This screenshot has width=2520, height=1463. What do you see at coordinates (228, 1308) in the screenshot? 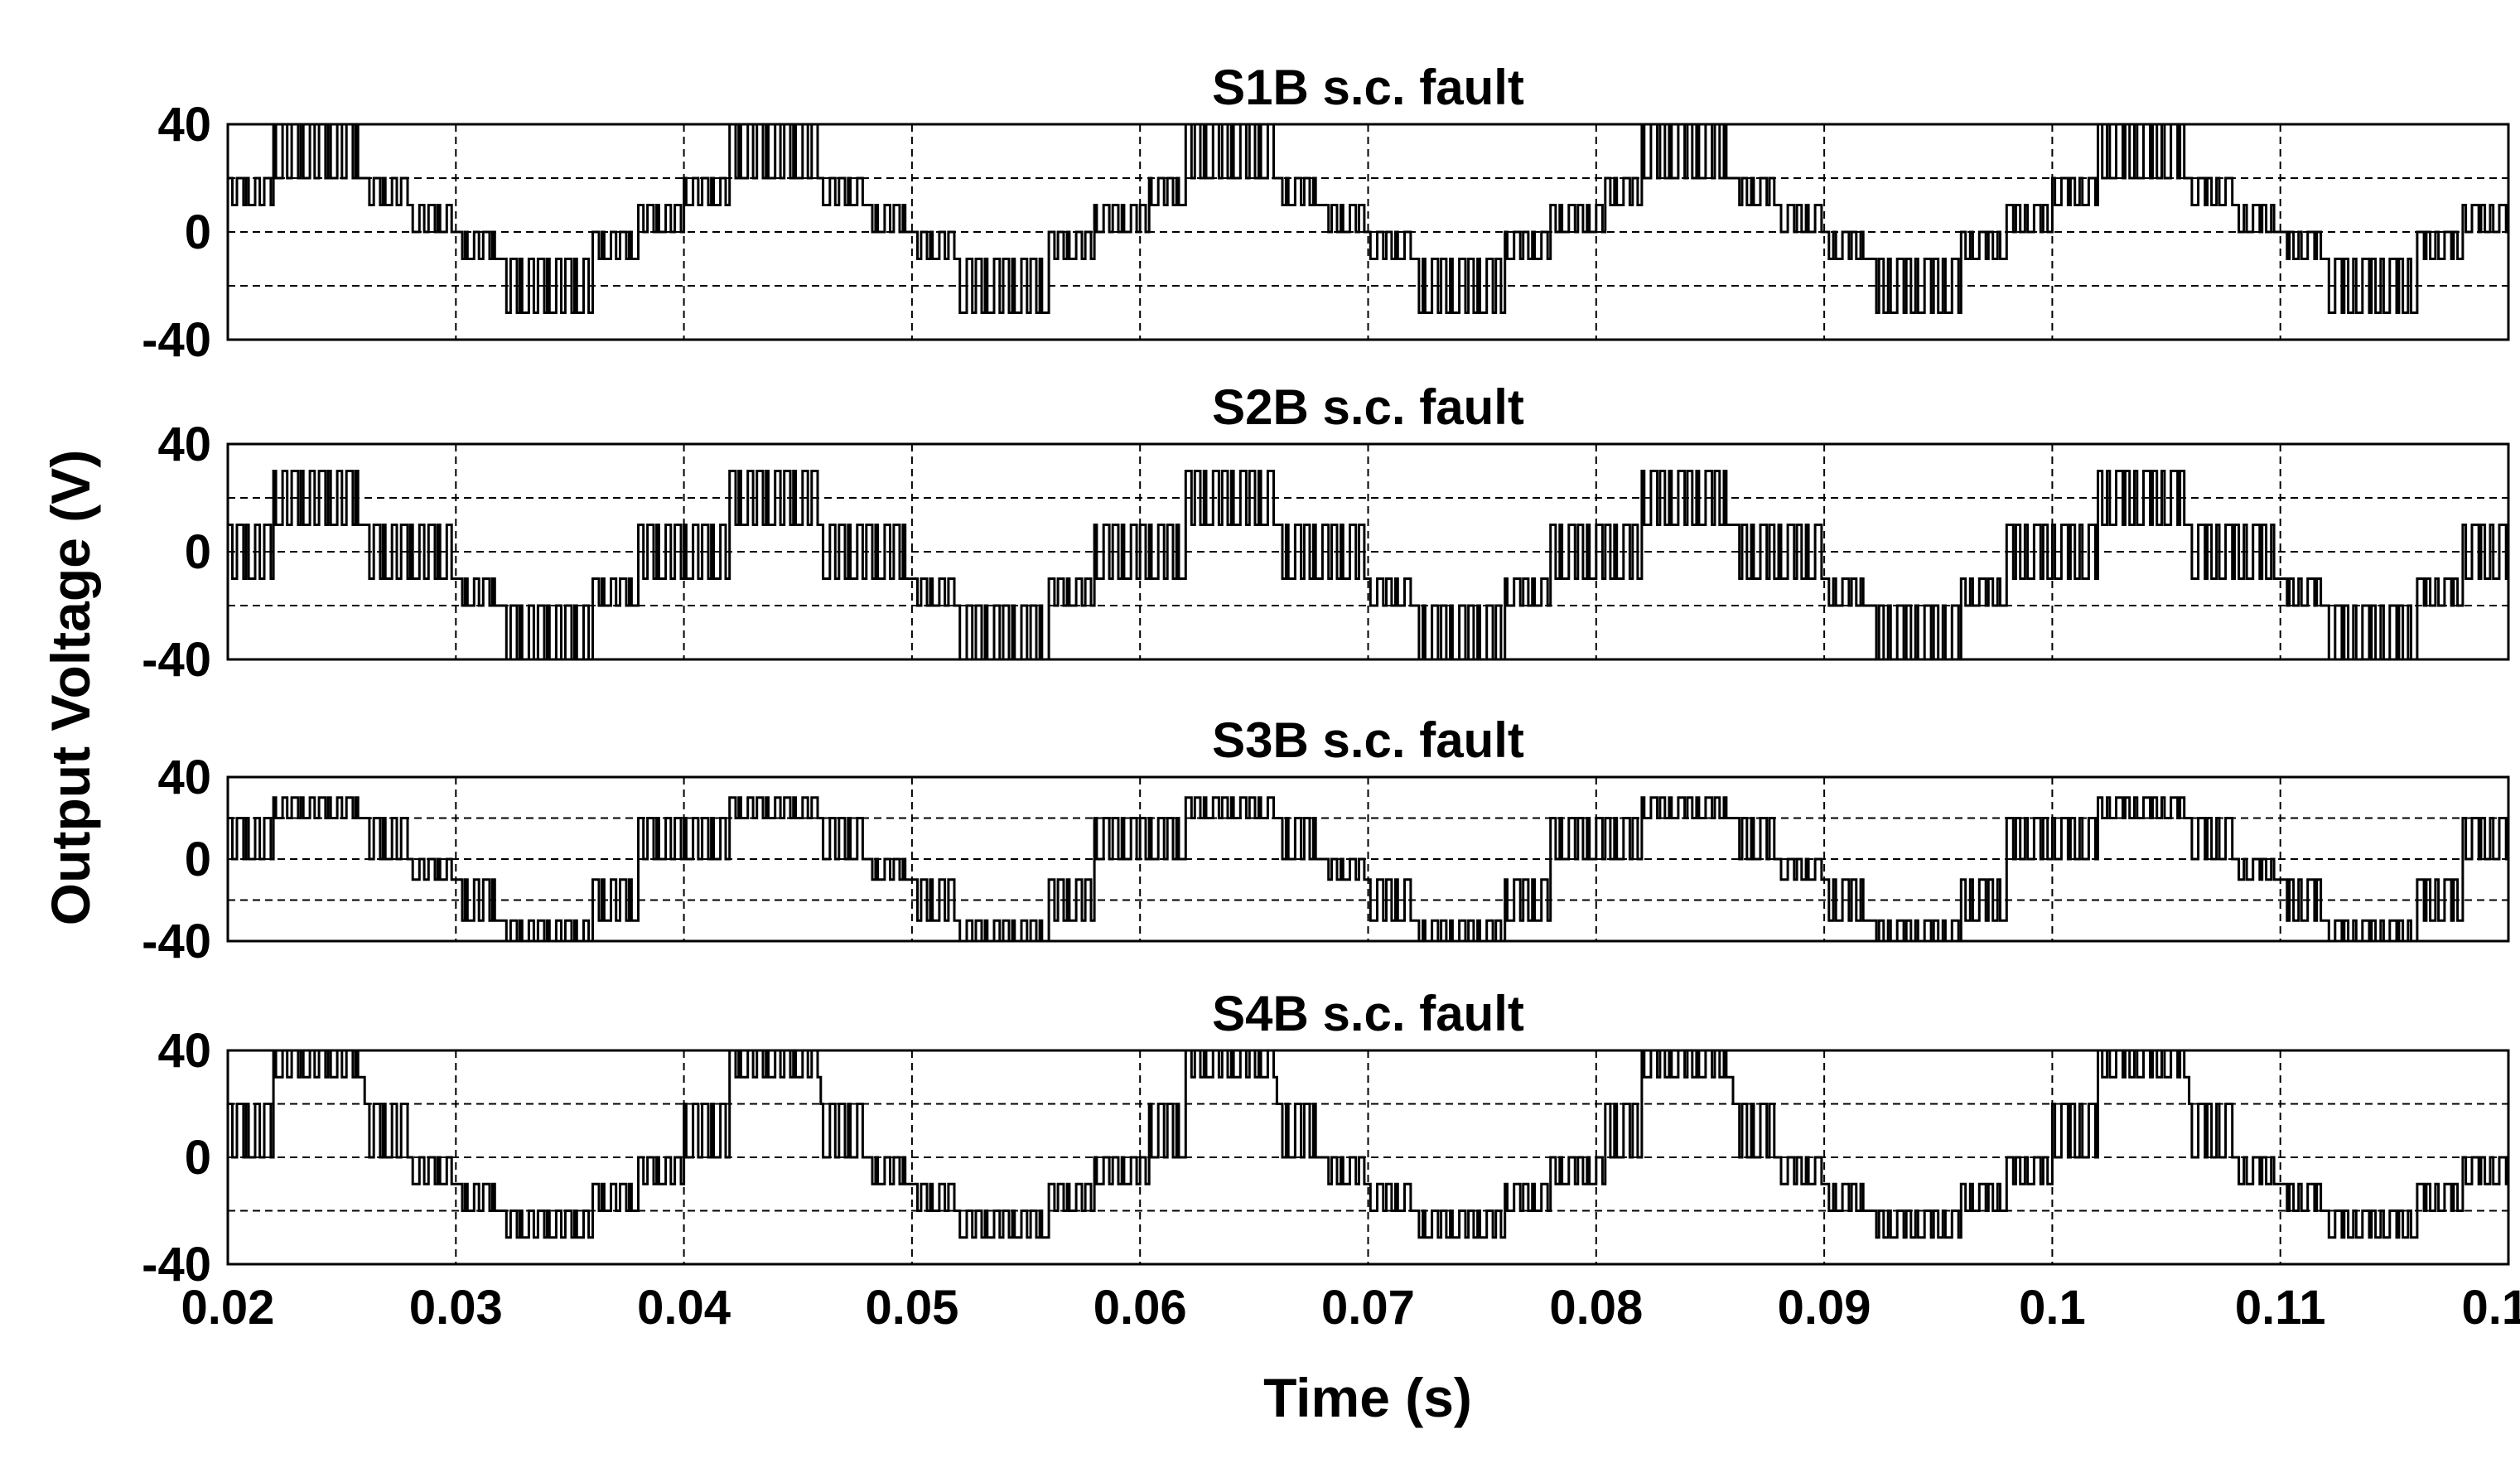
I see `x-tick-label: 0.02` at bounding box center [228, 1308].